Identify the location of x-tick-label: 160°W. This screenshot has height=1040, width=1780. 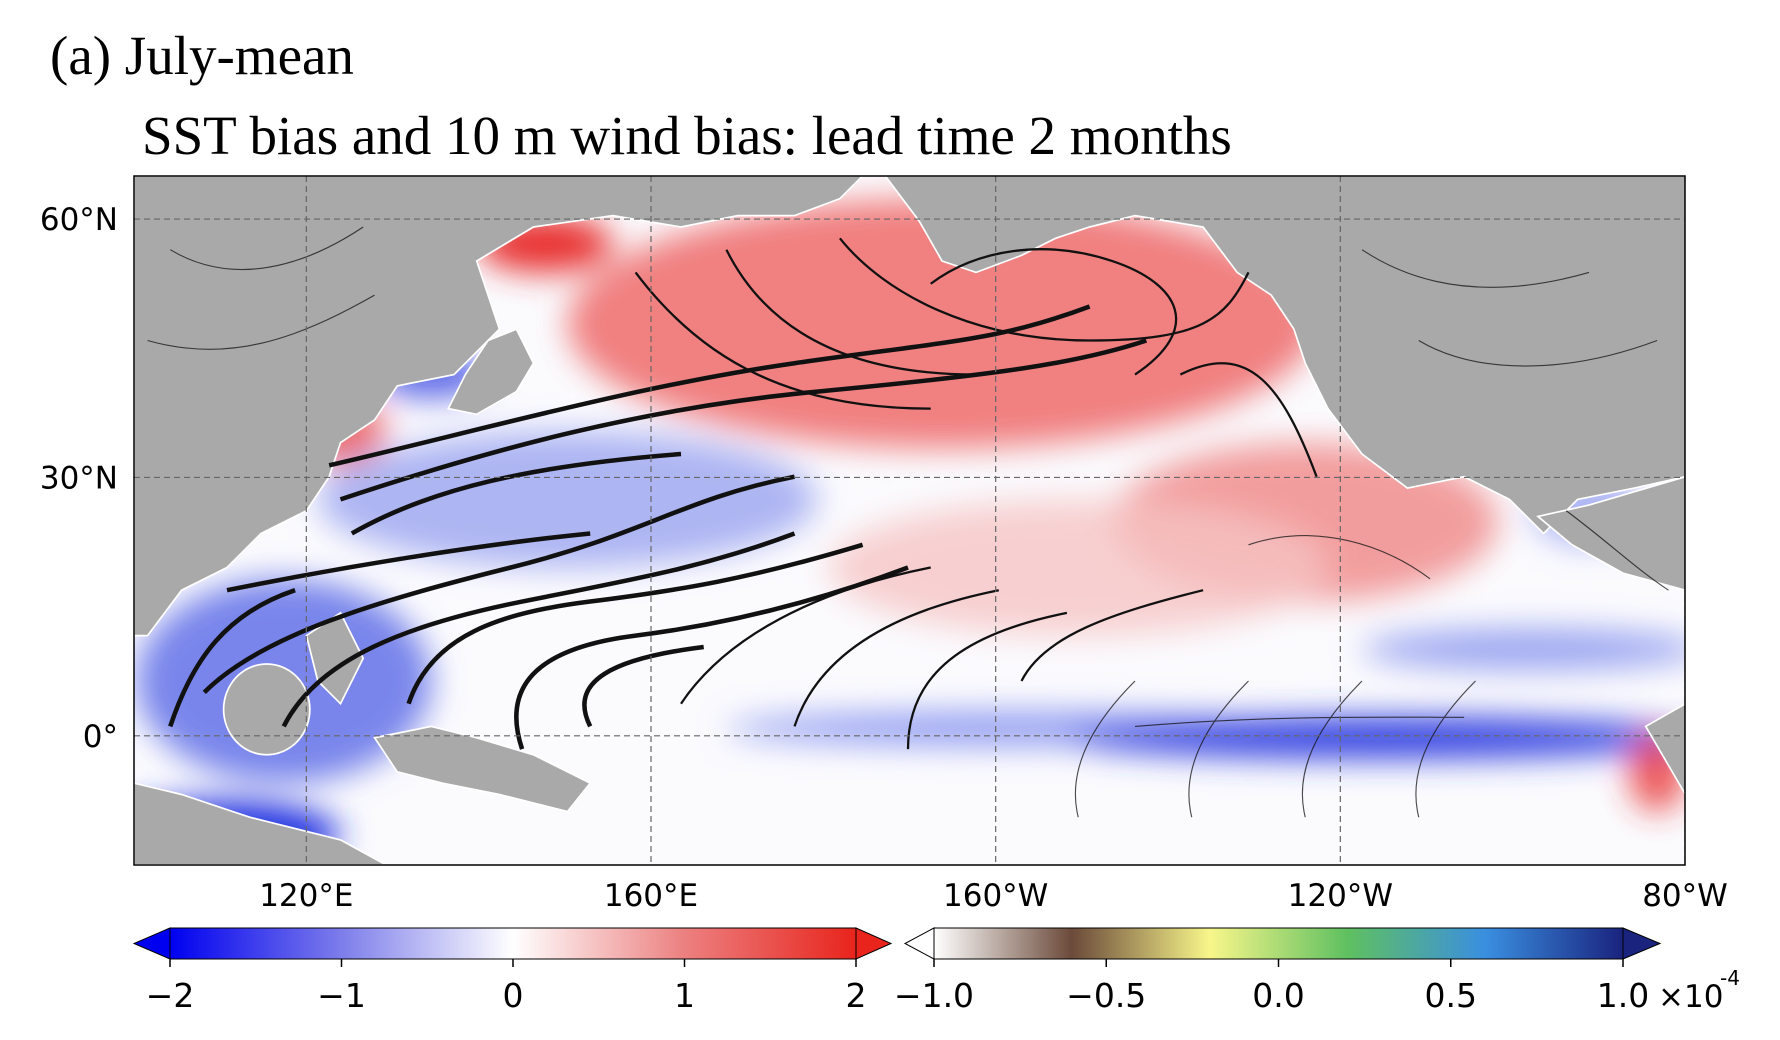
(995, 896).